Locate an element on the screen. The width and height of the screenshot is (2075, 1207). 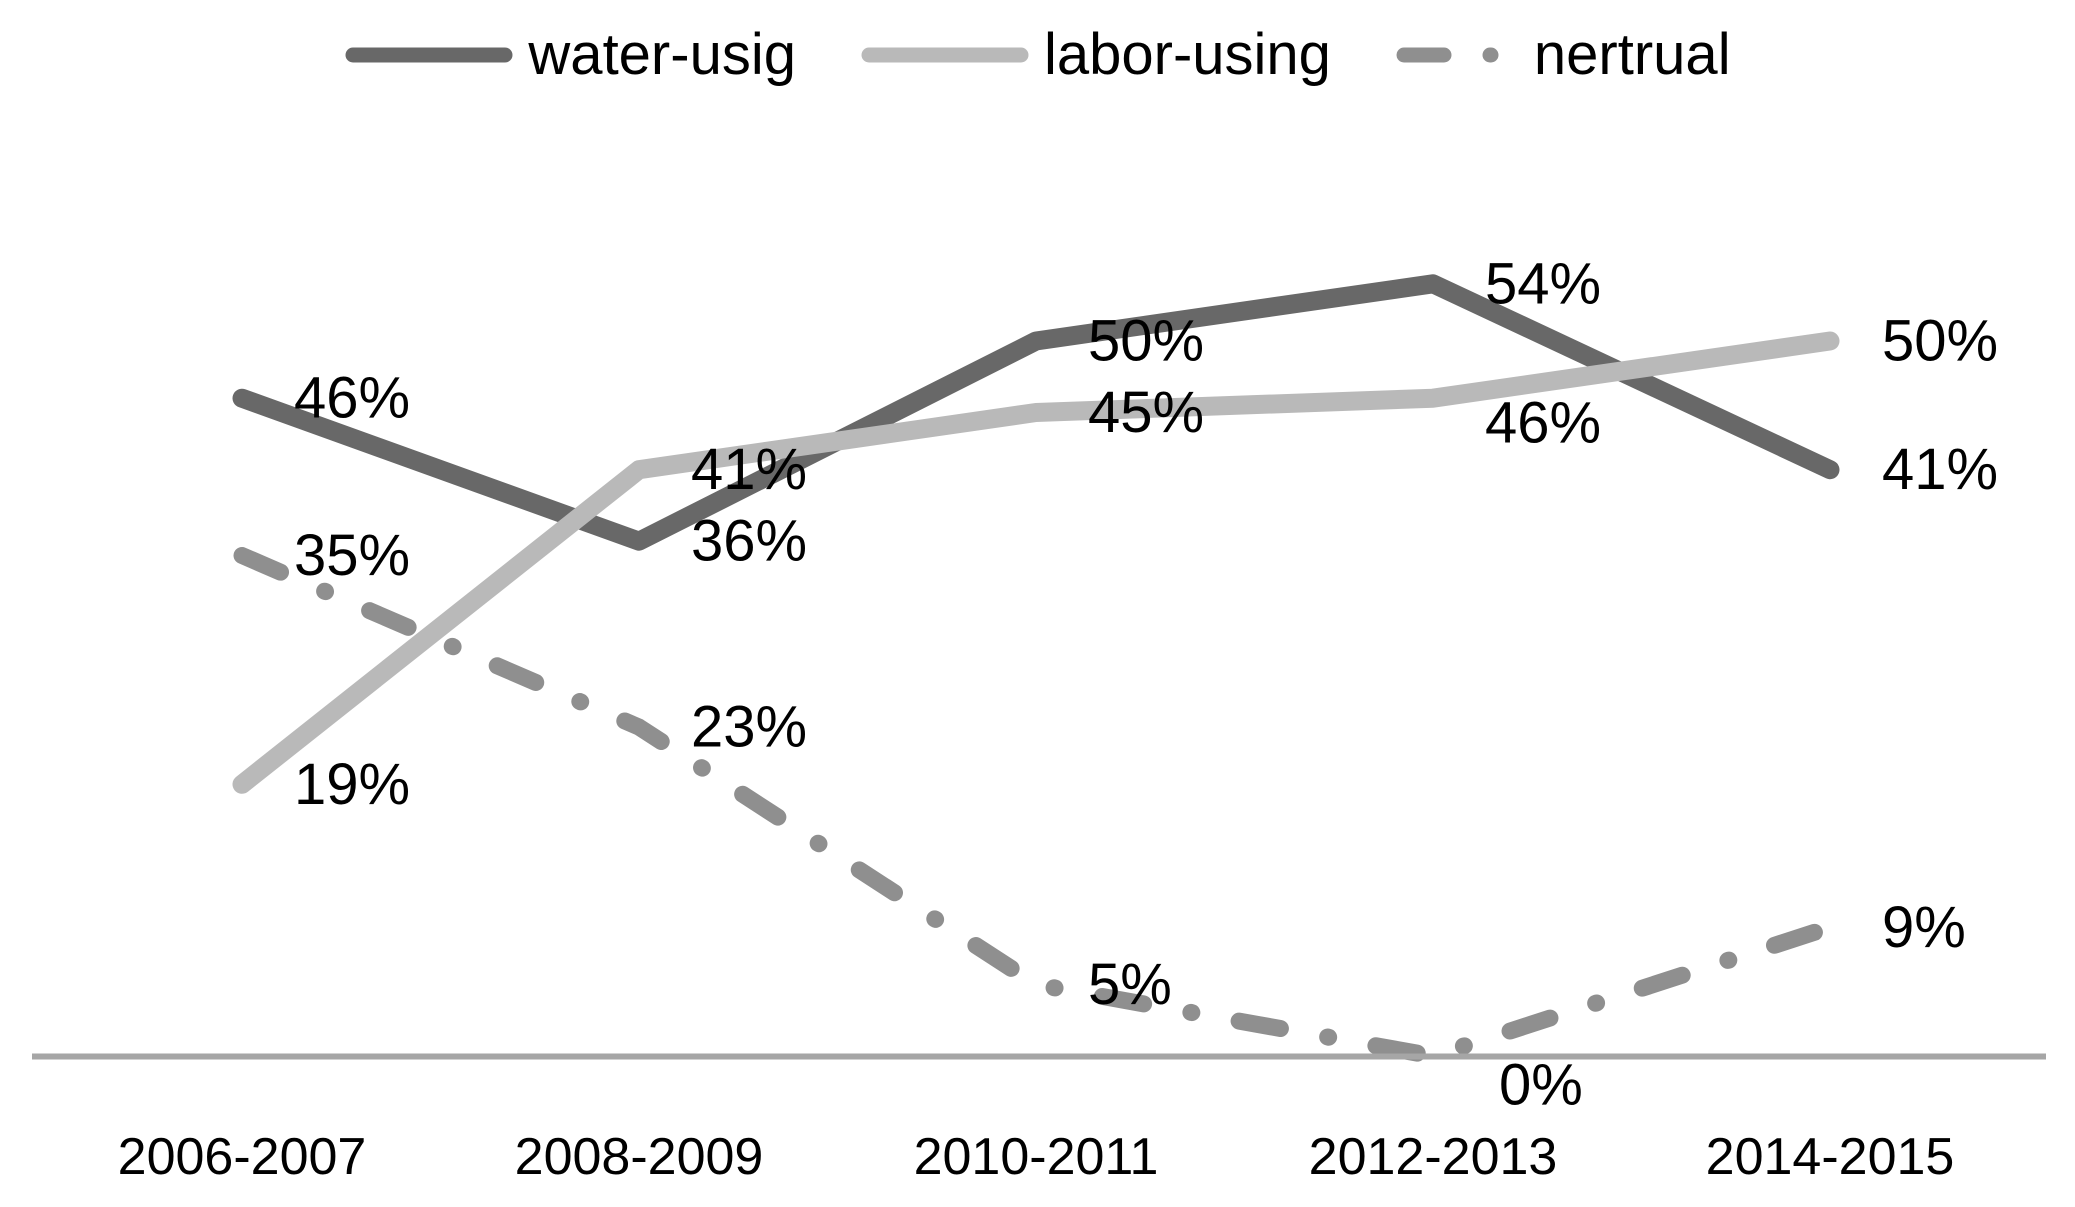
data-label-labor-using: 19% is located at coordinates (352, 784).